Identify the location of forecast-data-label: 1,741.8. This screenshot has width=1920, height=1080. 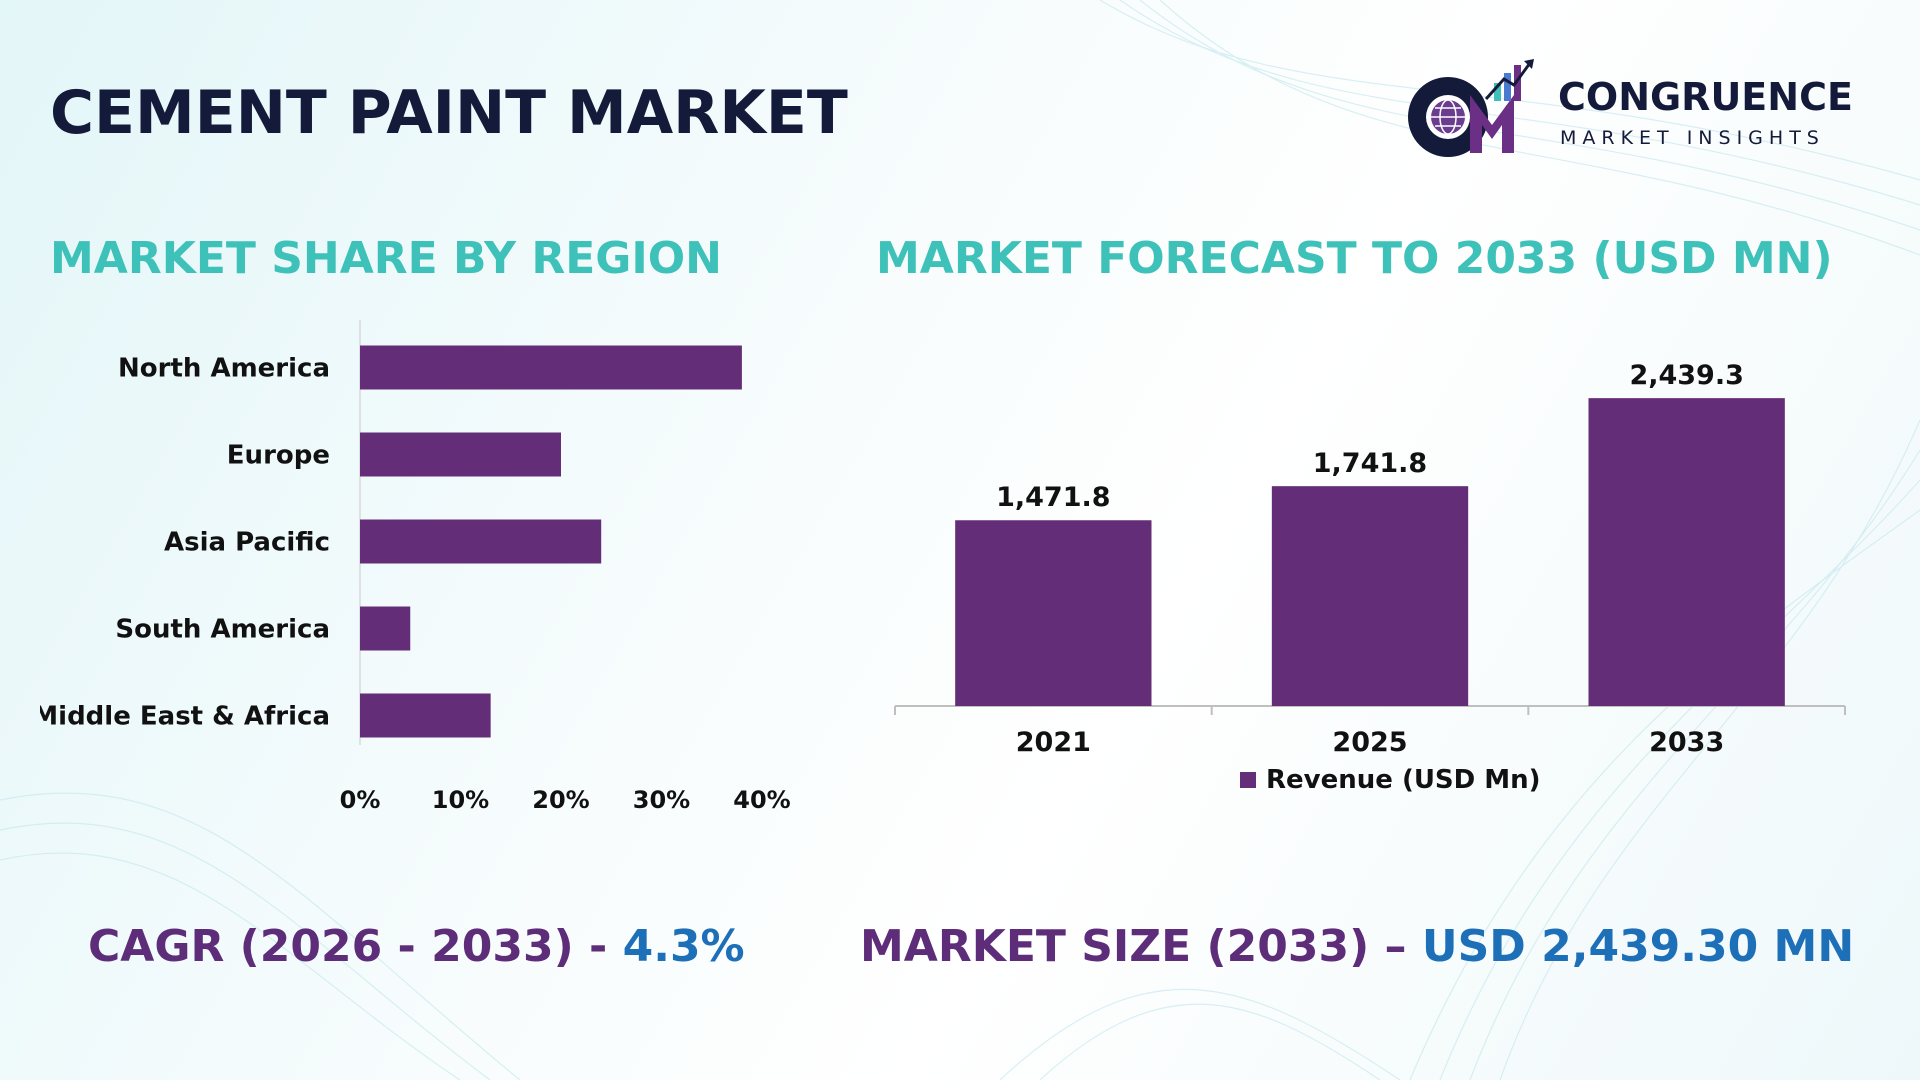
(1370, 463).